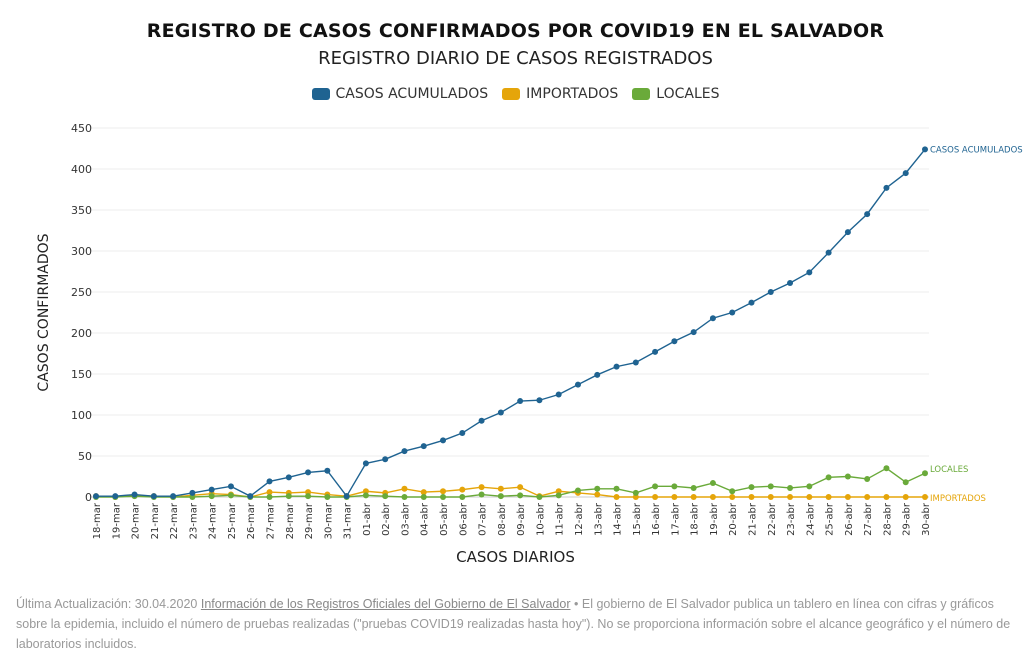 The width and height of the screenshot is (1031, 657). What do you see at coordinates (641, 94) in the screenshot?
I see `legend-swatch-locales` at bounding box center [641, 94].